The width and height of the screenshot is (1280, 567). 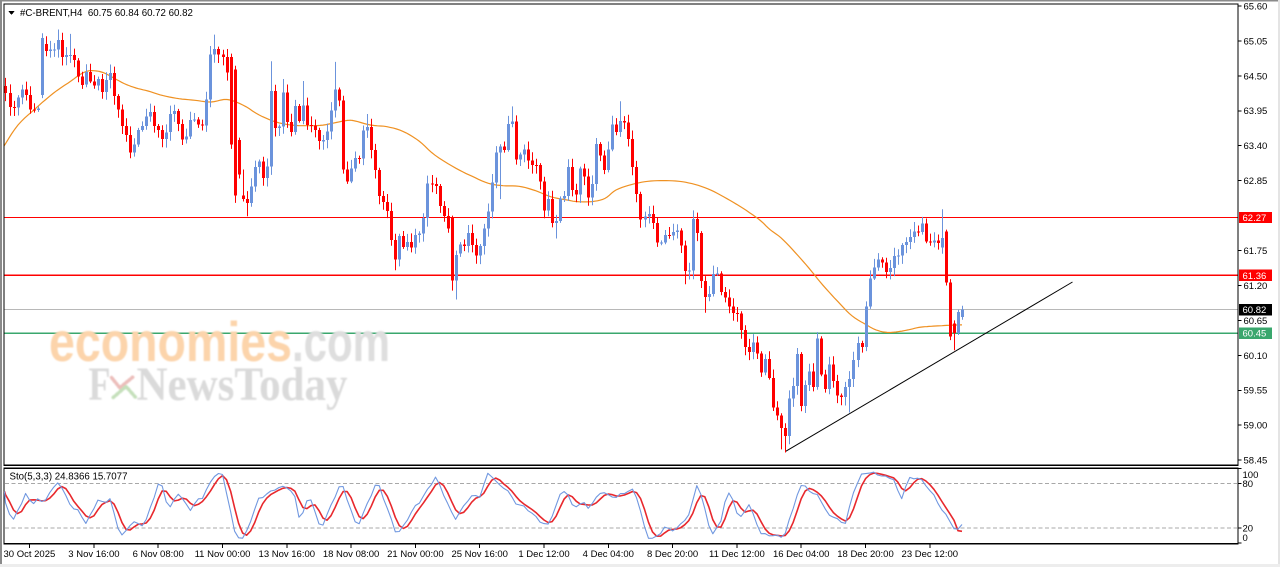 What do you see at coordinates (1256, 321) in the screenshot?
I see `svg-text: 60.65` at bounding box center [1256, 321].